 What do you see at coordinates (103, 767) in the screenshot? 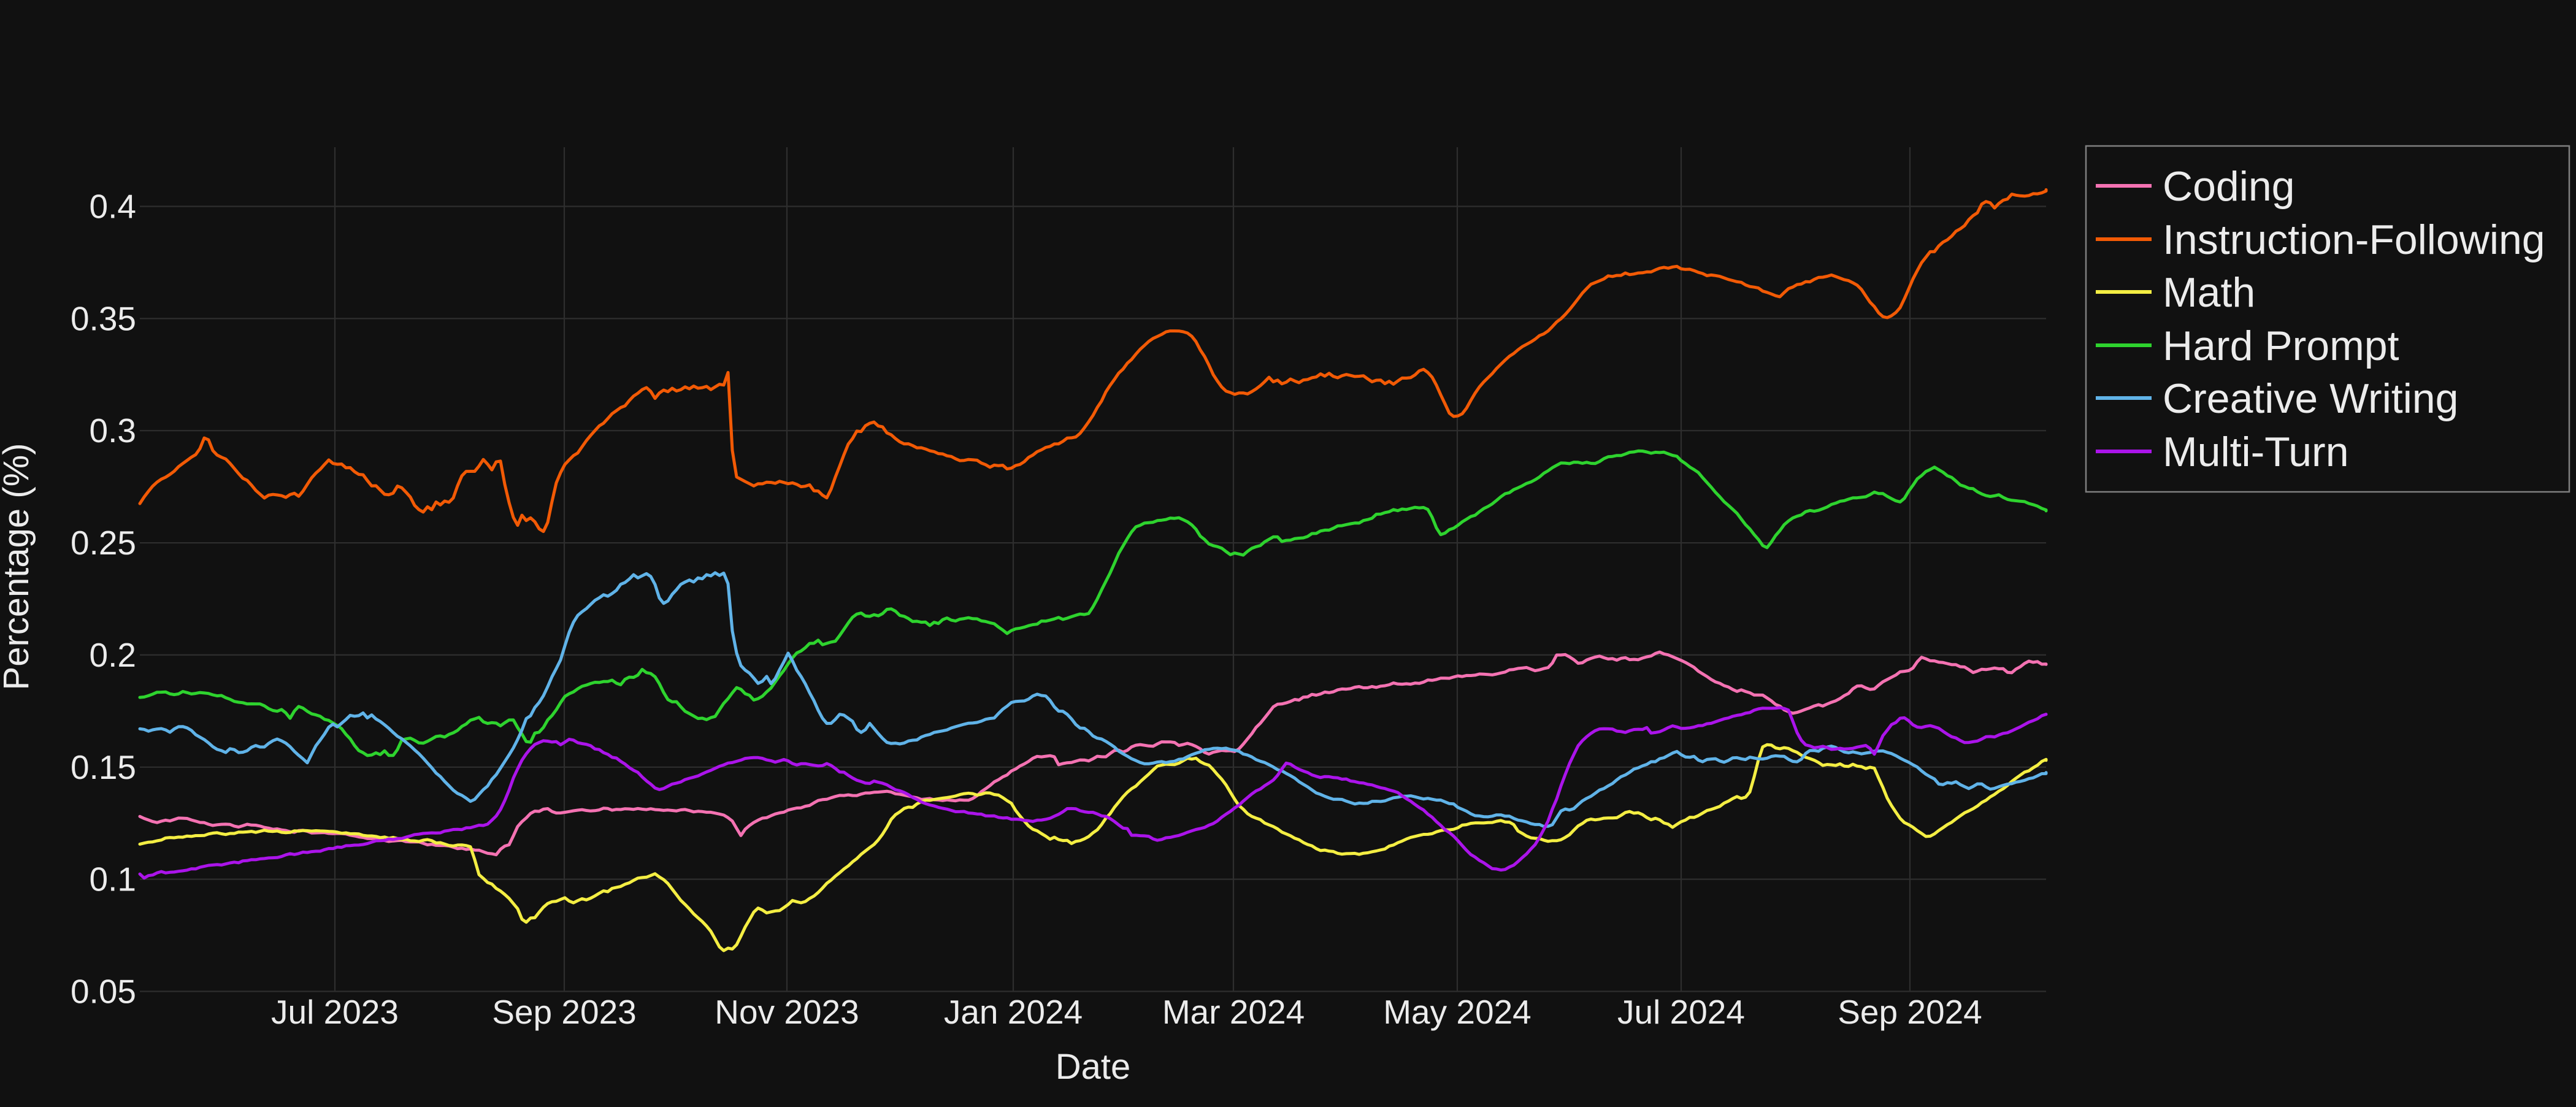
I see `svg-text: 0.15` at bounding box center [103, 767].